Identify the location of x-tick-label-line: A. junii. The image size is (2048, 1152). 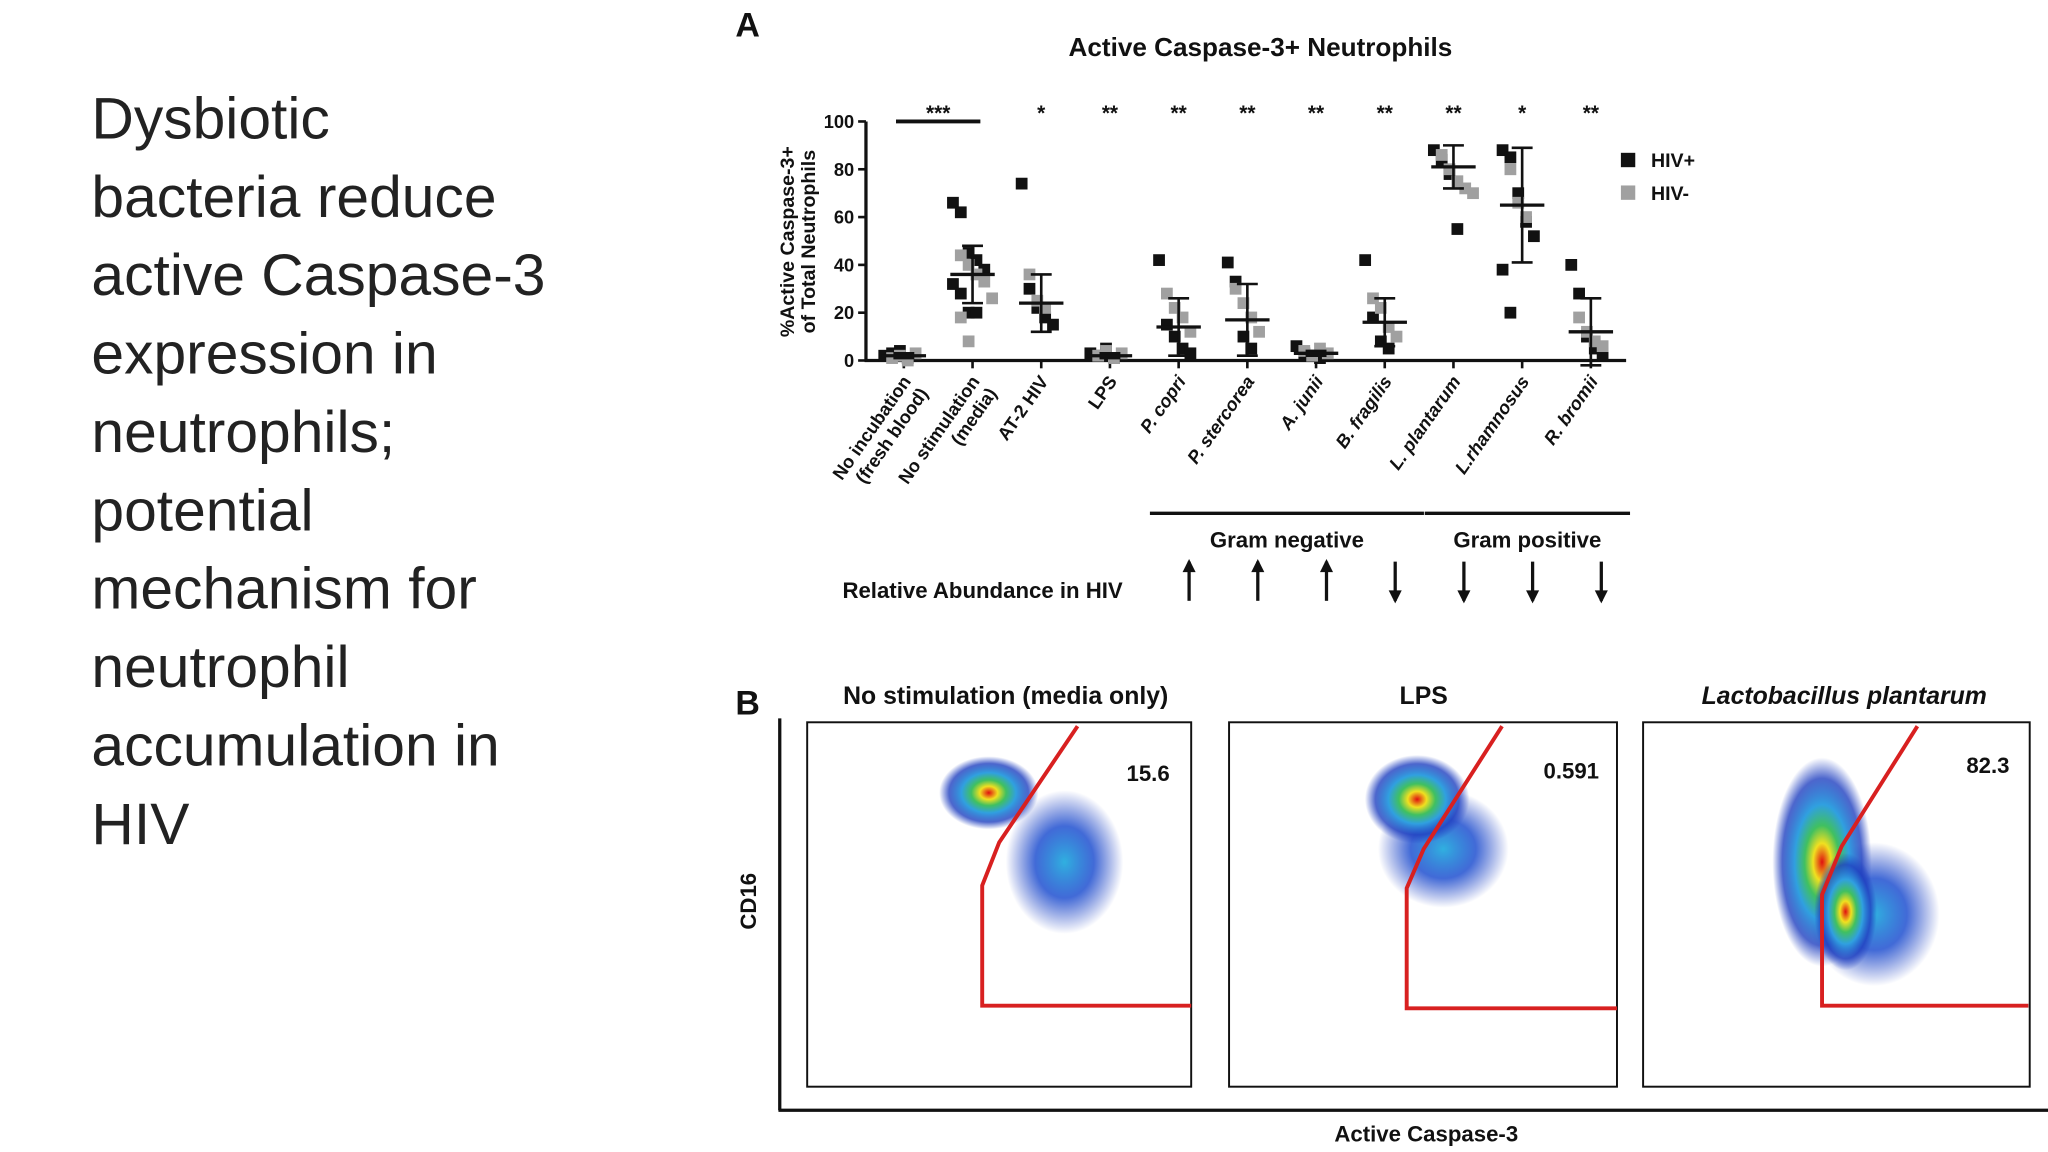
(1300, 402).